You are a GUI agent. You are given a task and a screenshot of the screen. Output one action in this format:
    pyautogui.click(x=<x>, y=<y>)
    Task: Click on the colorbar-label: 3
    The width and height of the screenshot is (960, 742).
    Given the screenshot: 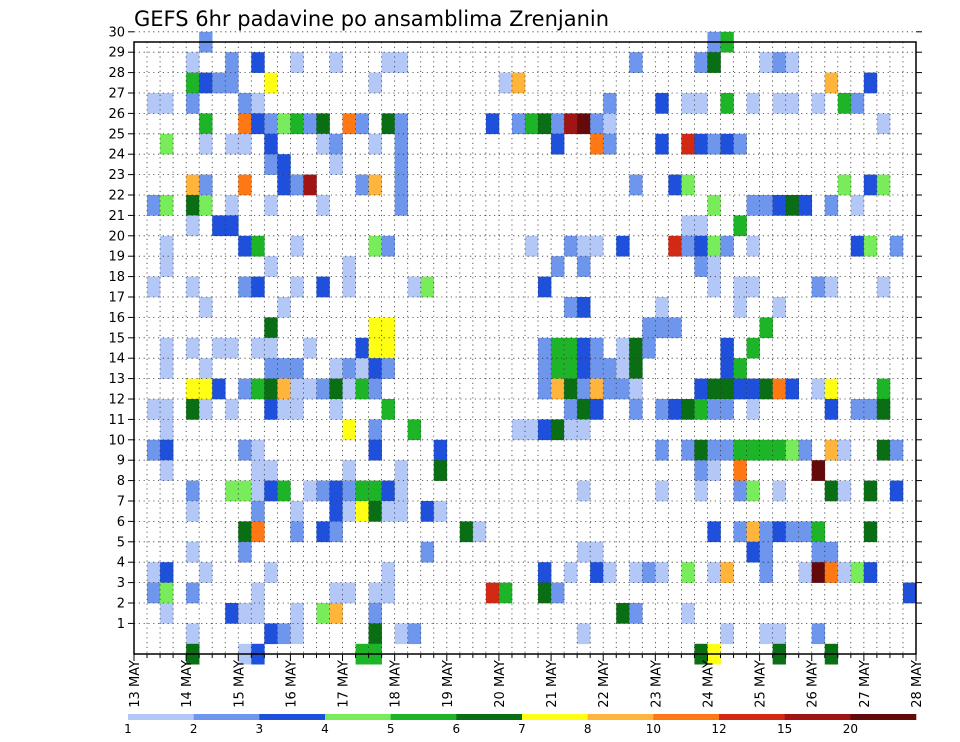 What is the action you would take?
    pyautogui.click(x=260, y=729)
    